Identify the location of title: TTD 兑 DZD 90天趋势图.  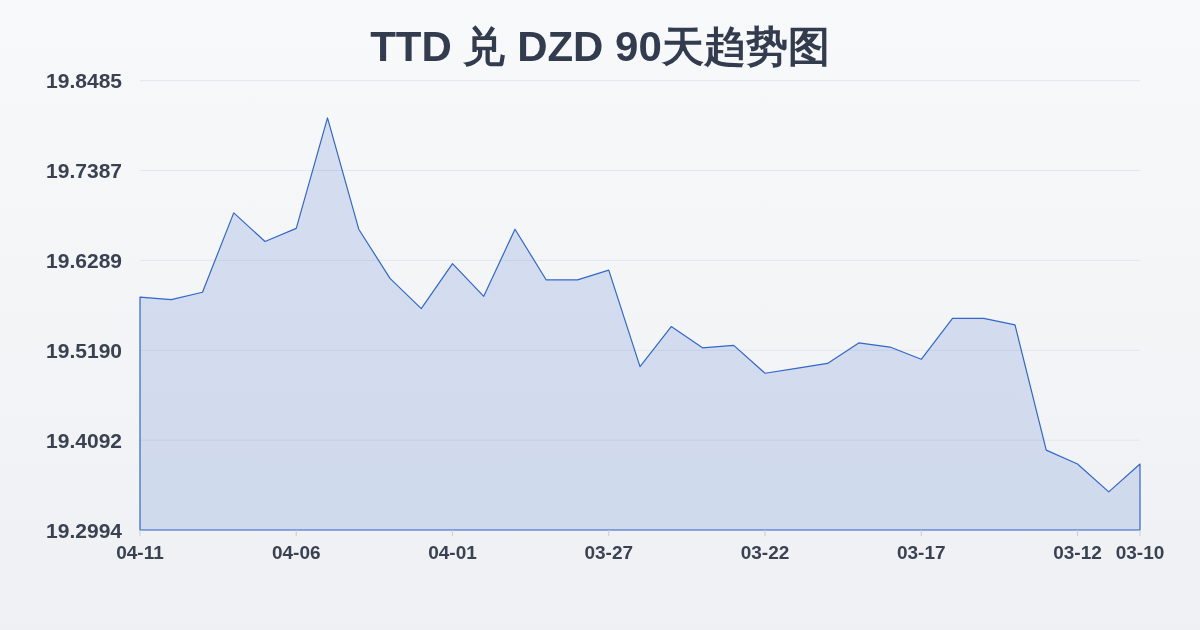
(600, 46).